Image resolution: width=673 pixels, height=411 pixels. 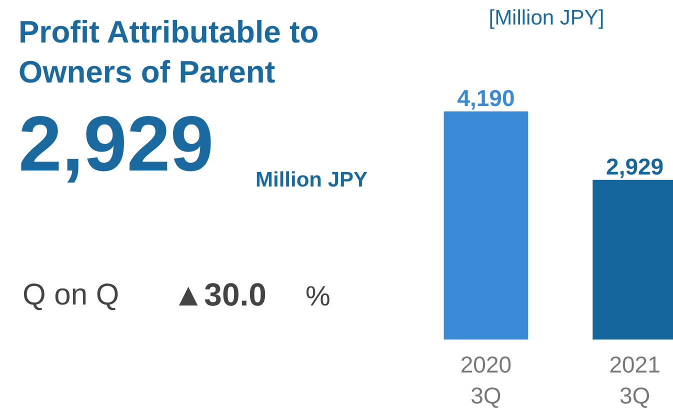 What do you see at coordinates (486, 97) in the screenshot?
I see `data-label: 4,190` at bounding box center [486, 97].